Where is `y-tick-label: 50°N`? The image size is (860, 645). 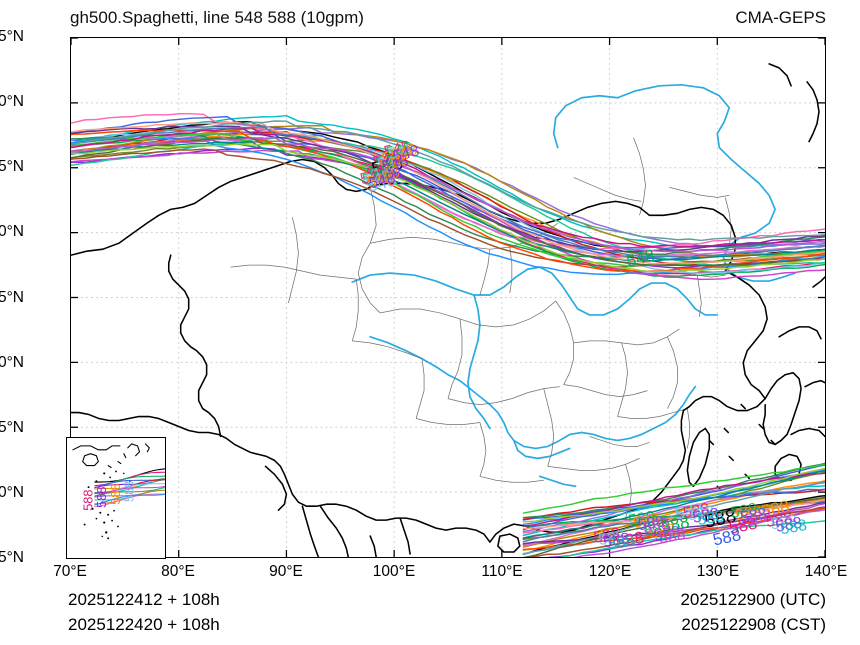 y-tick-label: 50°N is located at coordinates (12, 102).